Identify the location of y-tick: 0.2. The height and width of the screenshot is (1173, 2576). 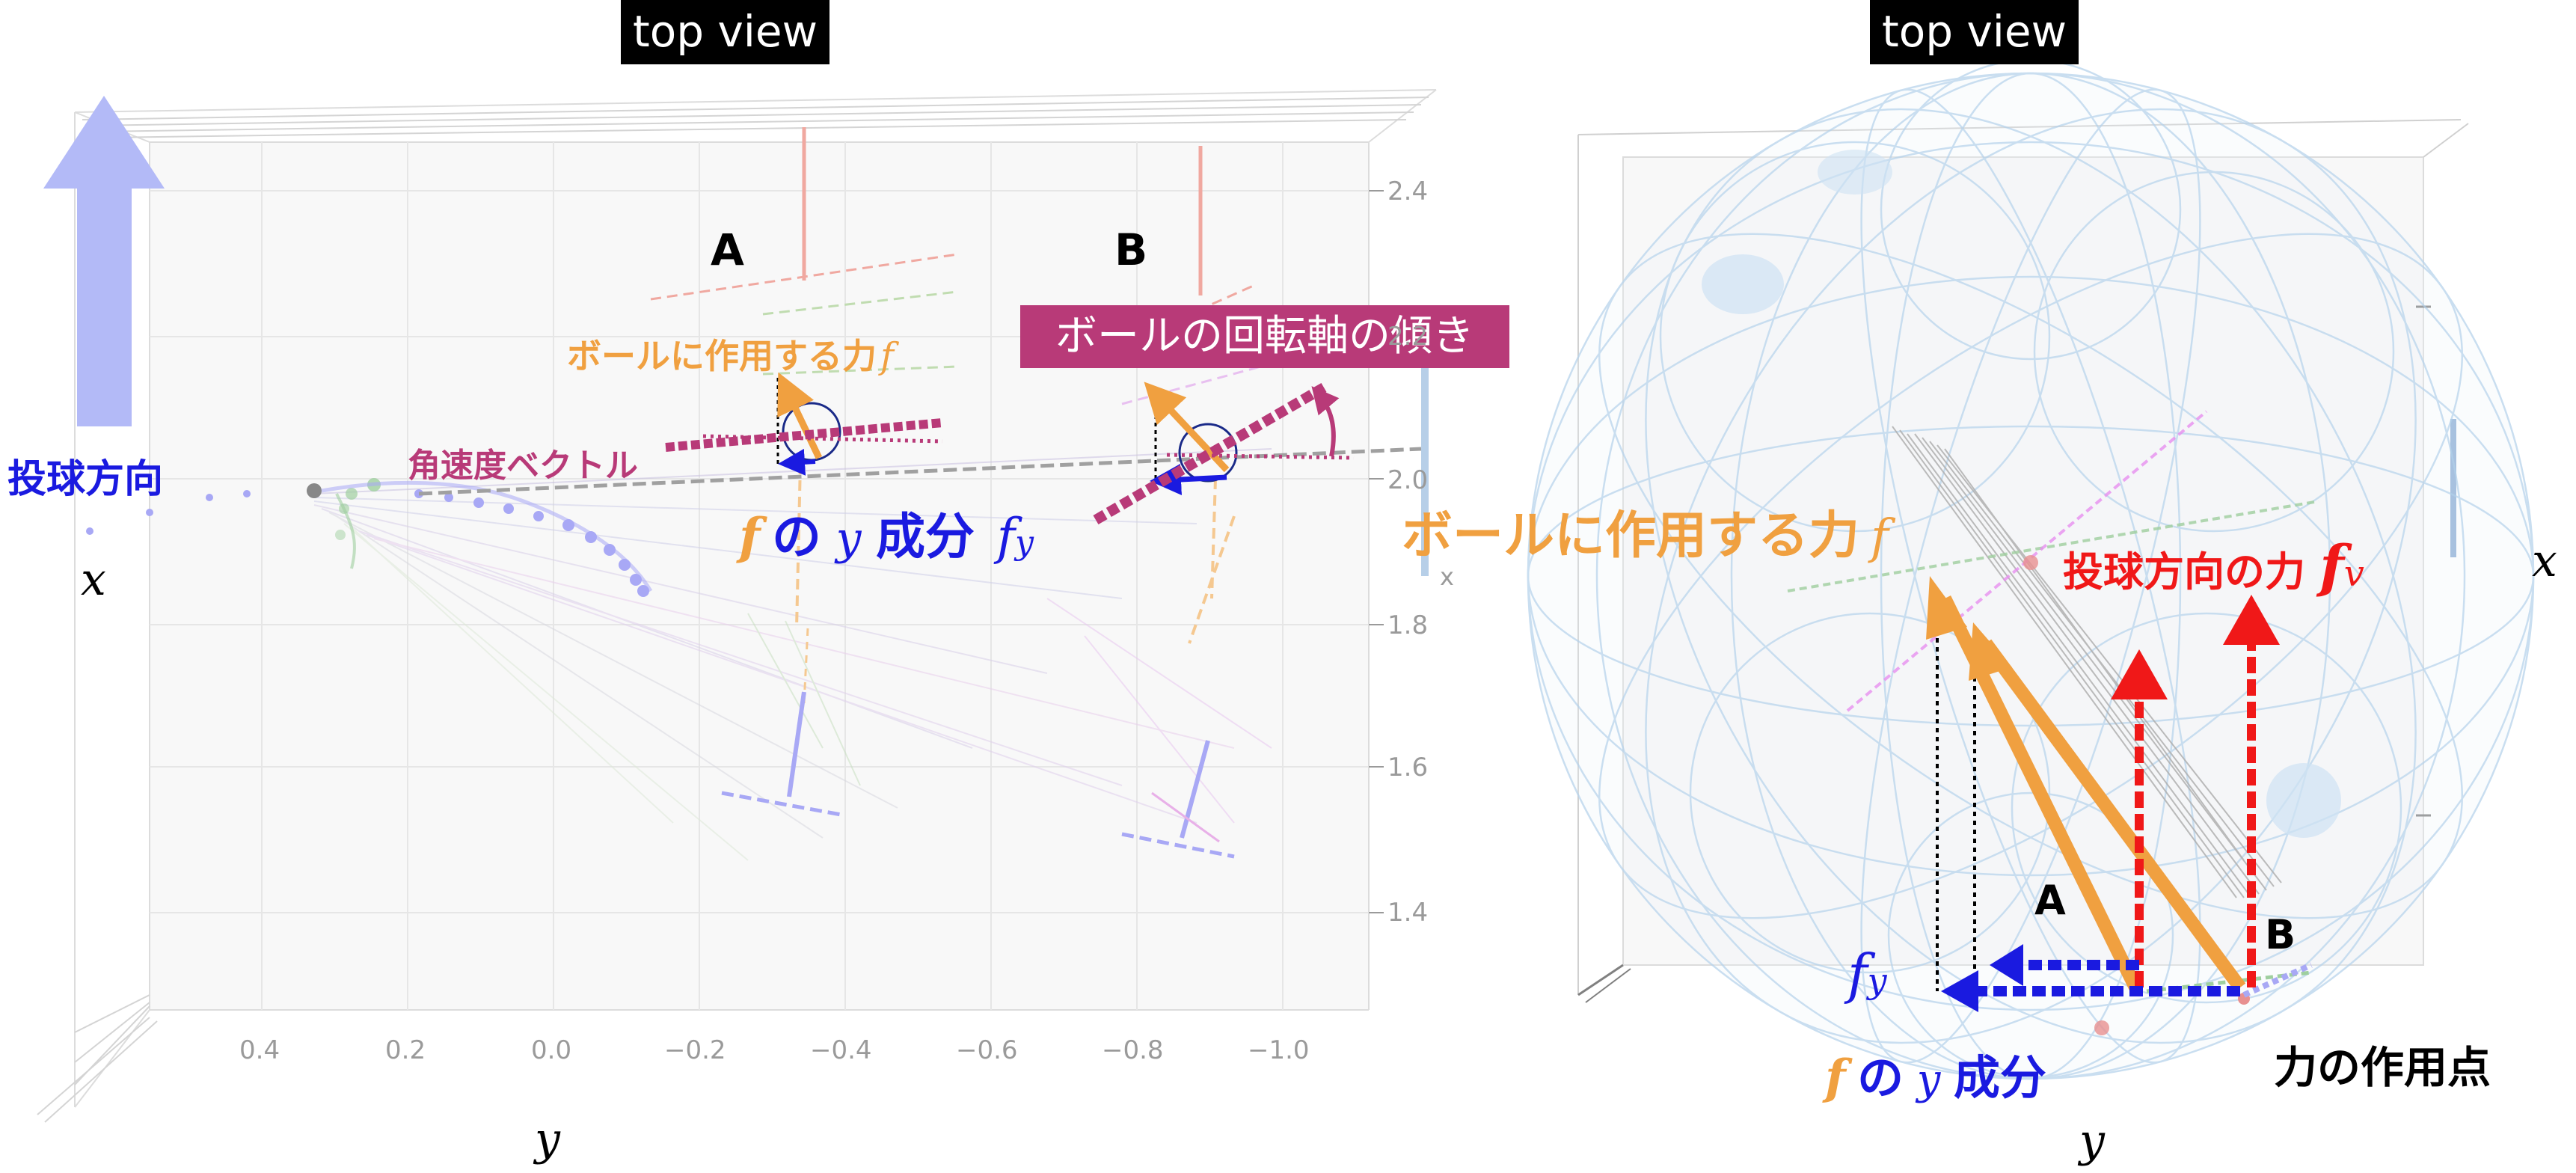
(405, 1050).